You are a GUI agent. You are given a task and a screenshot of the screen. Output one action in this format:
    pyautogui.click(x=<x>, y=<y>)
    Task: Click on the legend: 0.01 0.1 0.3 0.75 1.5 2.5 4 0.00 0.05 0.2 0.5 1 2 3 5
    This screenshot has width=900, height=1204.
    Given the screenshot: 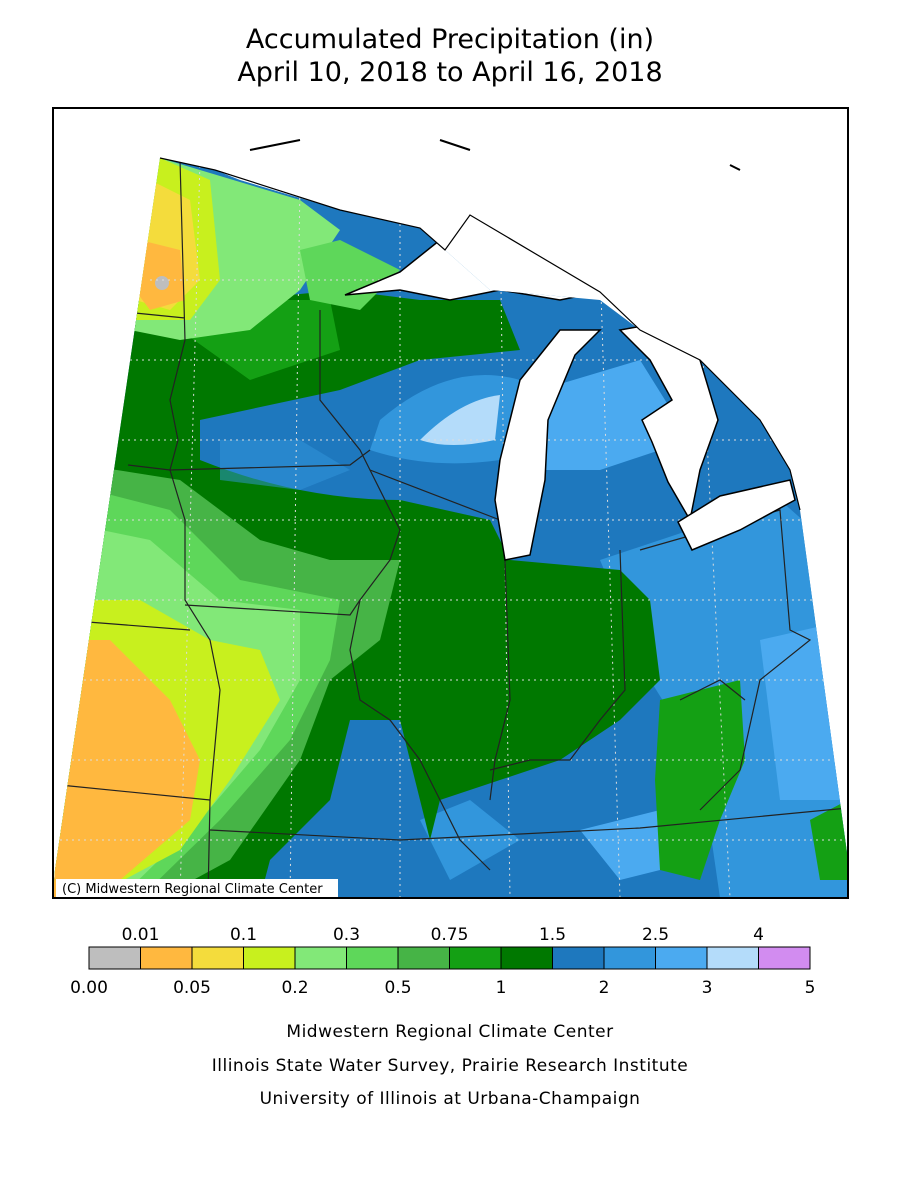 What is the action you would take?
    pyautogui.click(x=442, y=961)
    